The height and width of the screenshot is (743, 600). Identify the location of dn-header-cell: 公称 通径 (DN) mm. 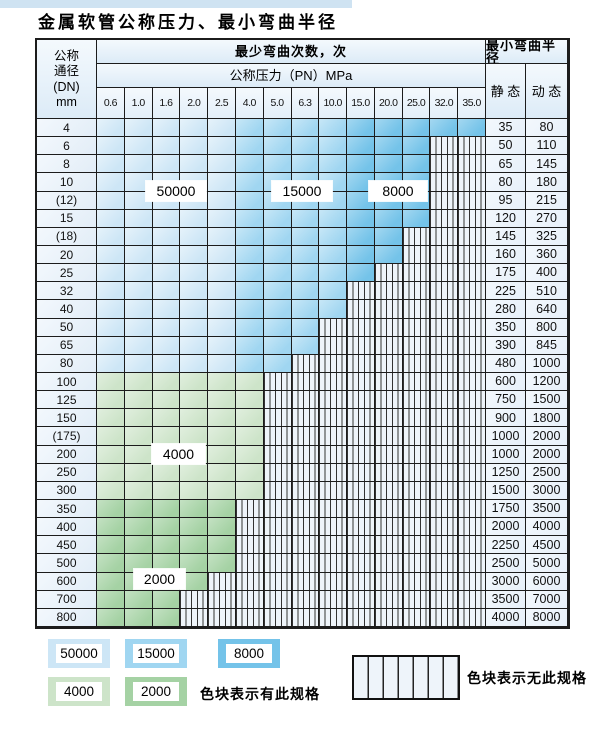
(67, 79).